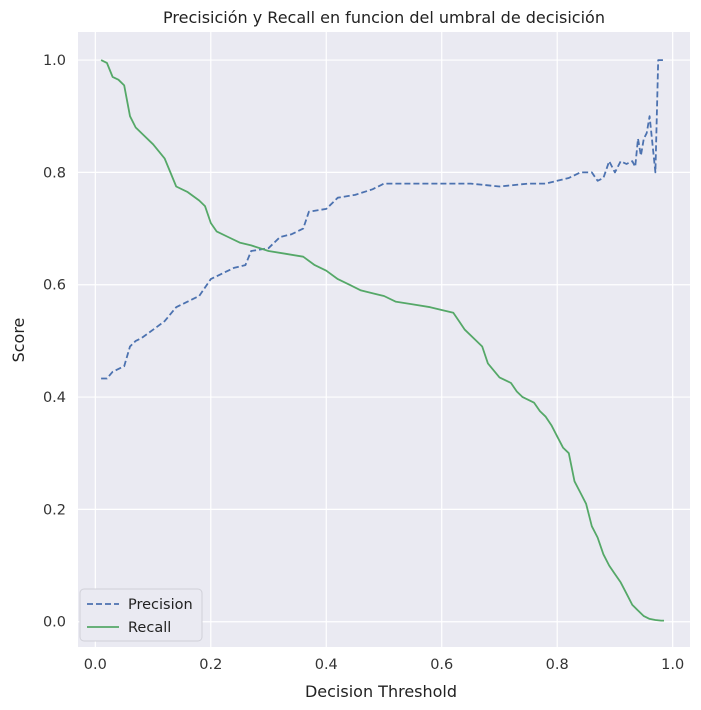  Describe the element at coordinates (54, 510) in the screenshot. I see `y-tick-label: 0.2` at that location.